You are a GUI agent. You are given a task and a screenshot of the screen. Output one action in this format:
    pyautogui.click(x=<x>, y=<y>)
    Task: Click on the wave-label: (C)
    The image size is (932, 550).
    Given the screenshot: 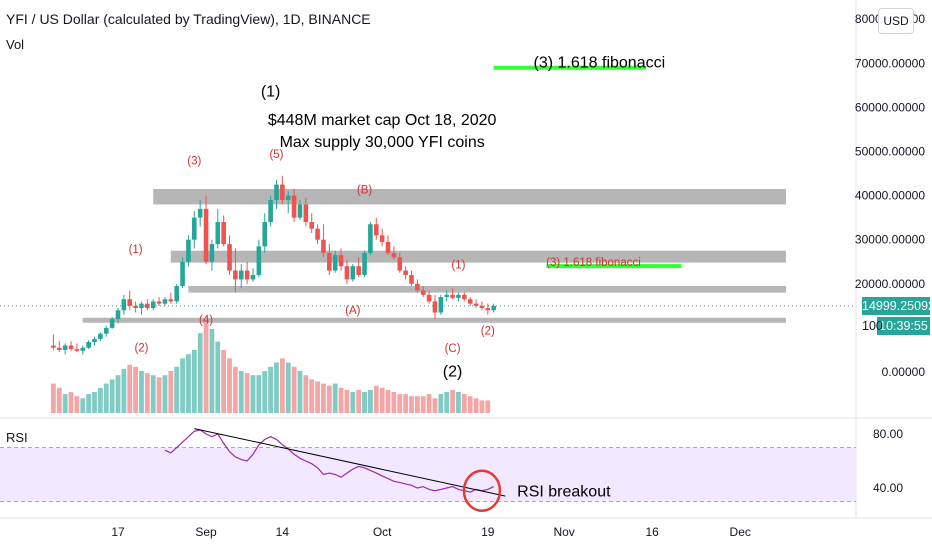 What is the action you would take?
    pyautogui.click(x=453, y=349)
    